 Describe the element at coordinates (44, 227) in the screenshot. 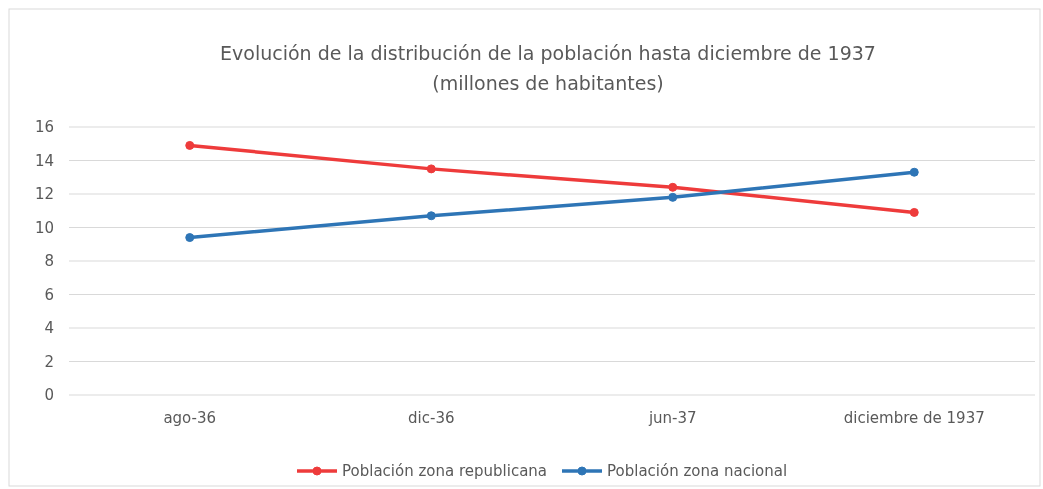

I see `y-tick-label: 10` at that location.